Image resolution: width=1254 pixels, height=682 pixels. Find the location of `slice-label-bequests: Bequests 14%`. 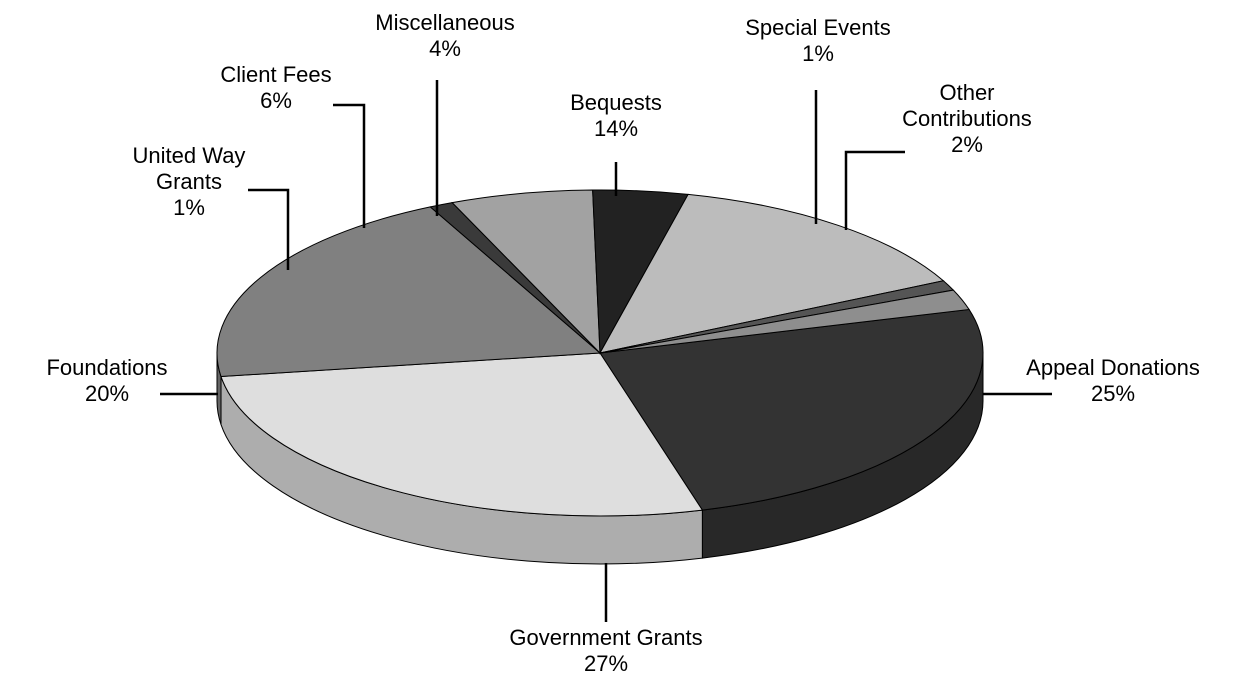

slice-label-bequests: Bequests 14% is located at coordinates (616, 115).